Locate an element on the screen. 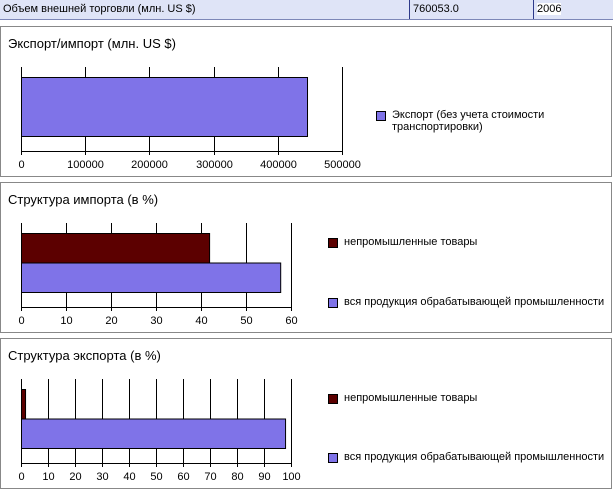 The width and height of the screenshot is (613, 489). chart-svg: 0 100000 200000 300000 400000 500000 is located at coordinates (189, 119).